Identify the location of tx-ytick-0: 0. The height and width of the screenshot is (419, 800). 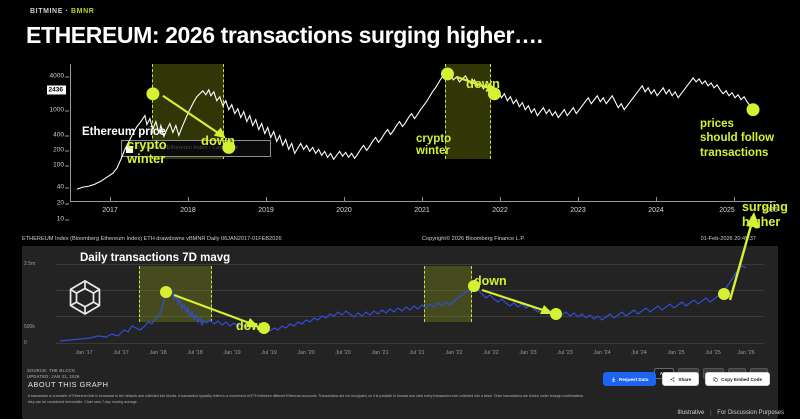
(25, 343).